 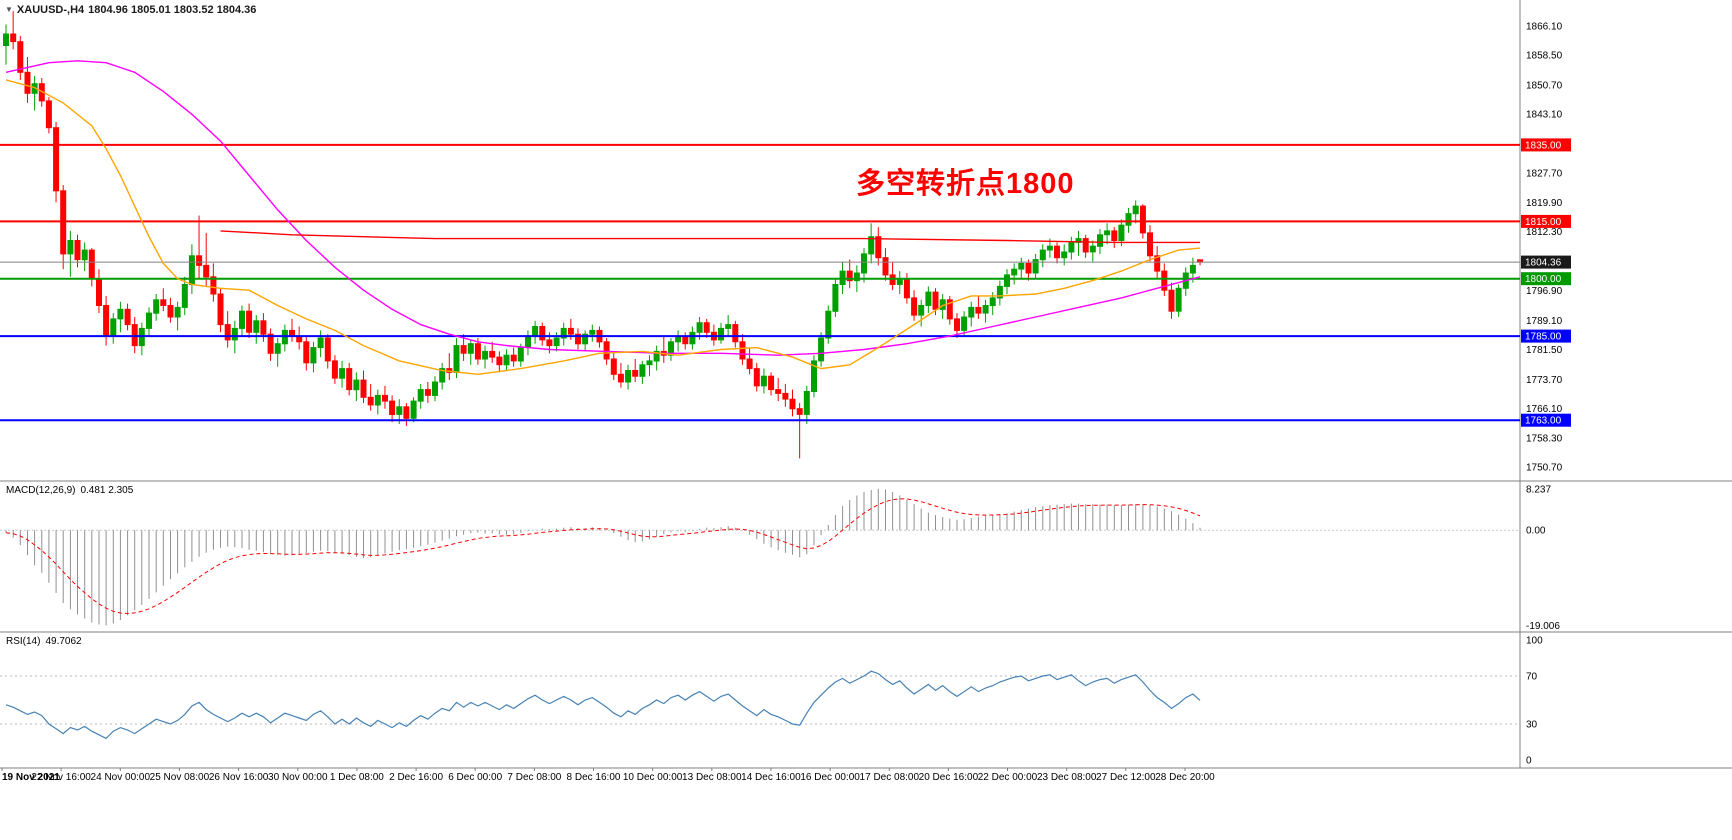 What do you see at coordinates (603, 705) in the screenshot?
I see `rsi-line` at bounding box center [603, 705].